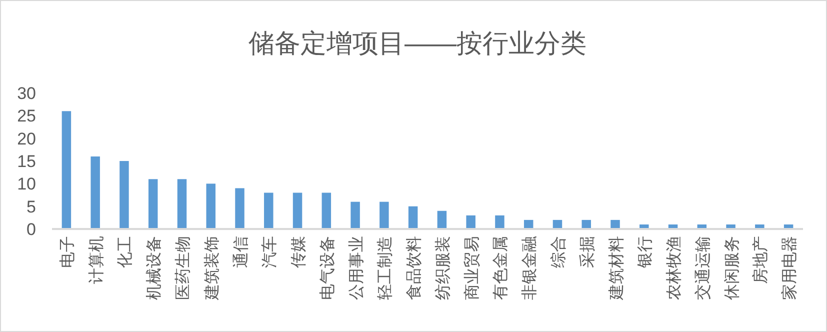 The image size is (827, 332). What do you see at coordinates (417, 43) in the screenshot?
I see `chart-title: 储备定增项目——按行业分类` at bounding box center [417, 43].